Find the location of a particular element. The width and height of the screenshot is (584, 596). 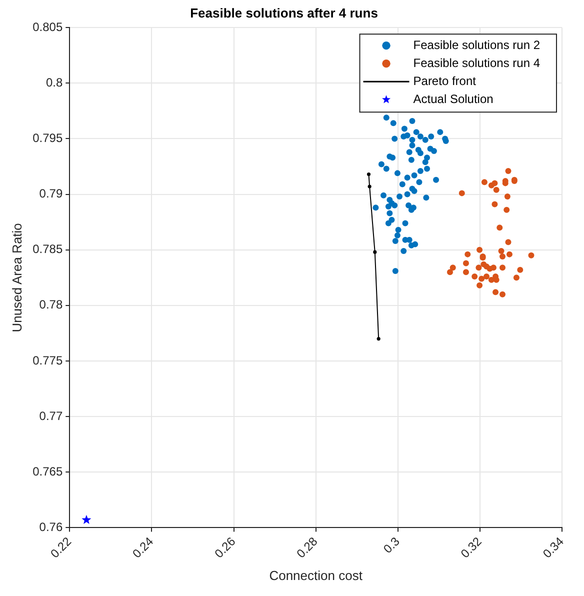

y-tick-label: 0.765 is located at coordinates (47, 471).